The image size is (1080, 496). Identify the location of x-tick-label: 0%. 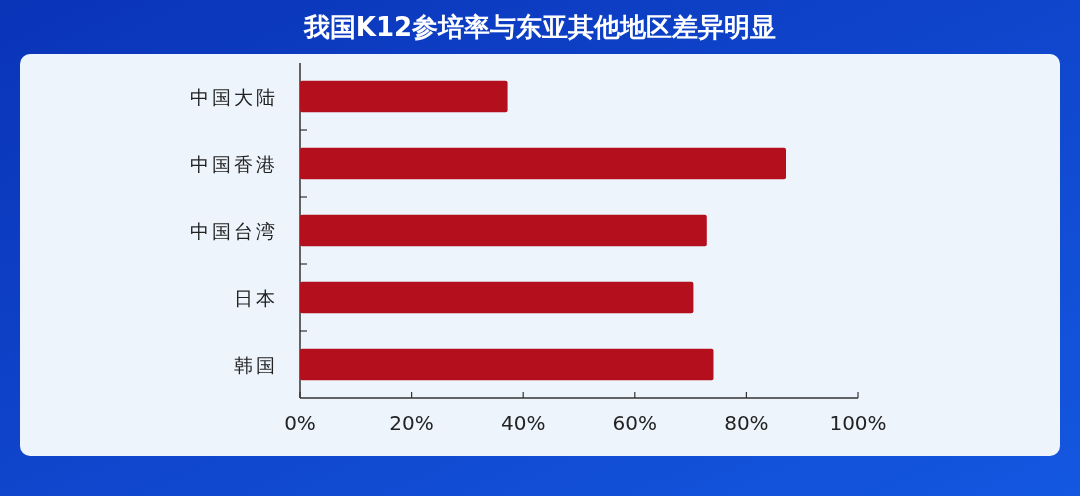
(300, 423).